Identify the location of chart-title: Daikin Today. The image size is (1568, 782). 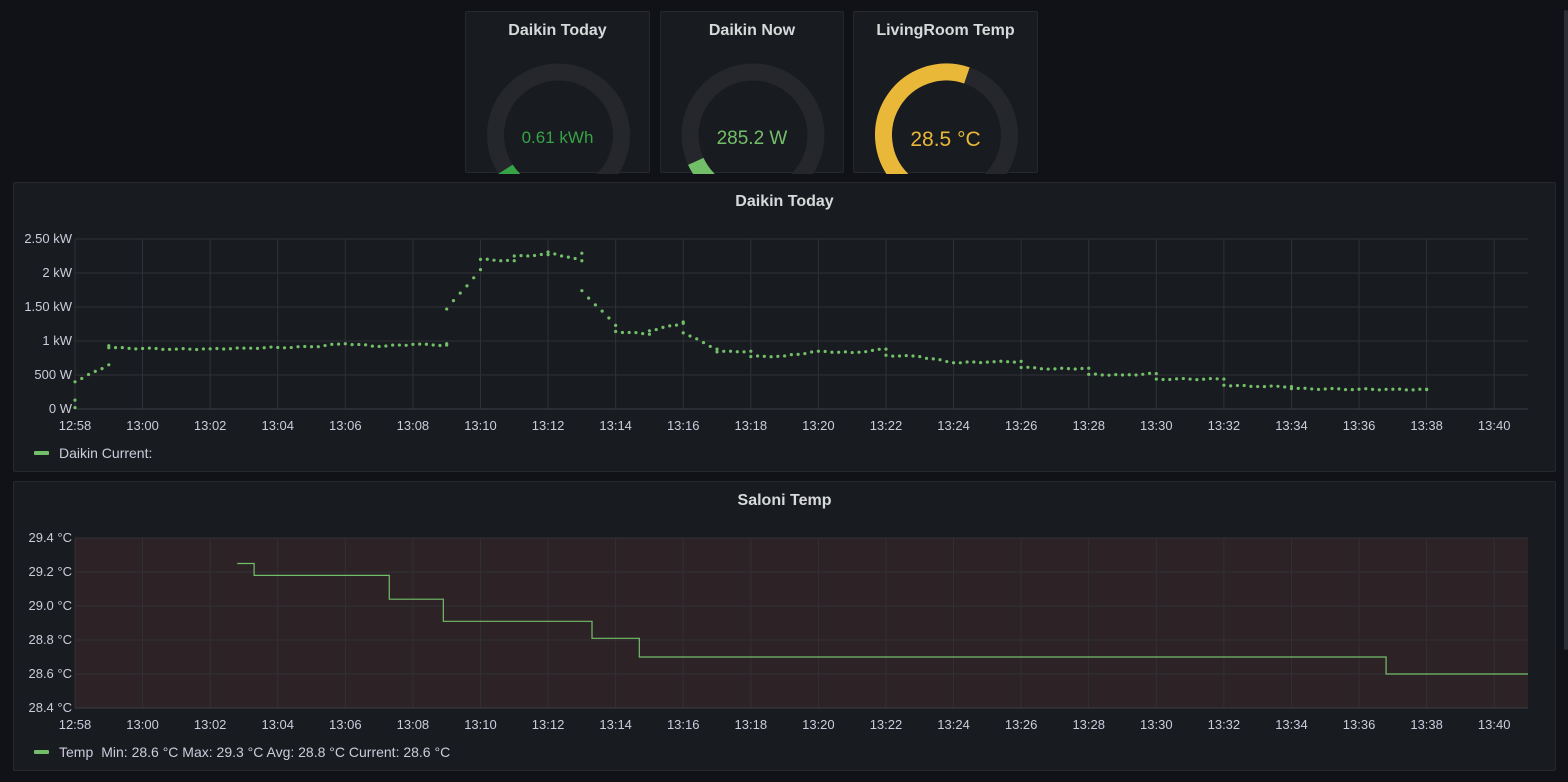
(784, 201).